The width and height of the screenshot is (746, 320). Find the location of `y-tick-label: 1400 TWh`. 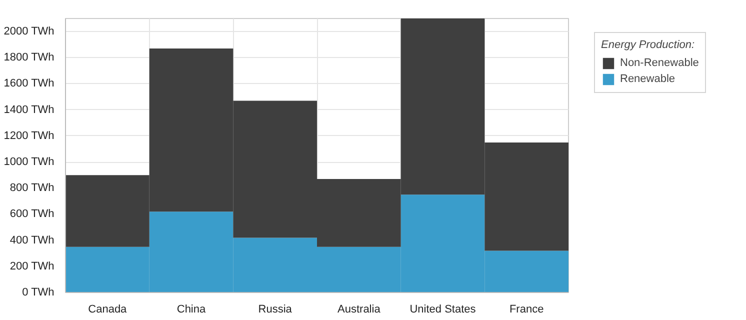

y-tick-label: 1400 TWh is located at coordinates (29, 110).